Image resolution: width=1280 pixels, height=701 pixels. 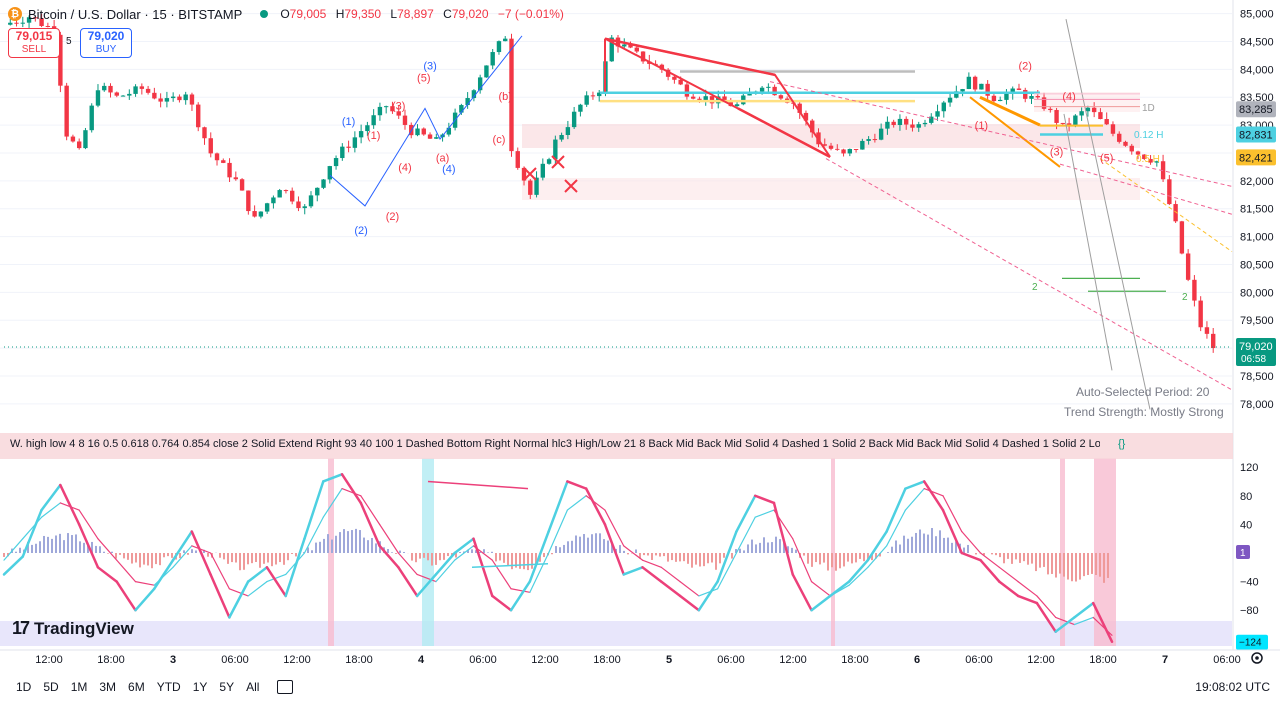 What do you see at coordinates (200, 687) in the screenshot?
I see `range-1y: 1Y` at bounding box center [200, 687].